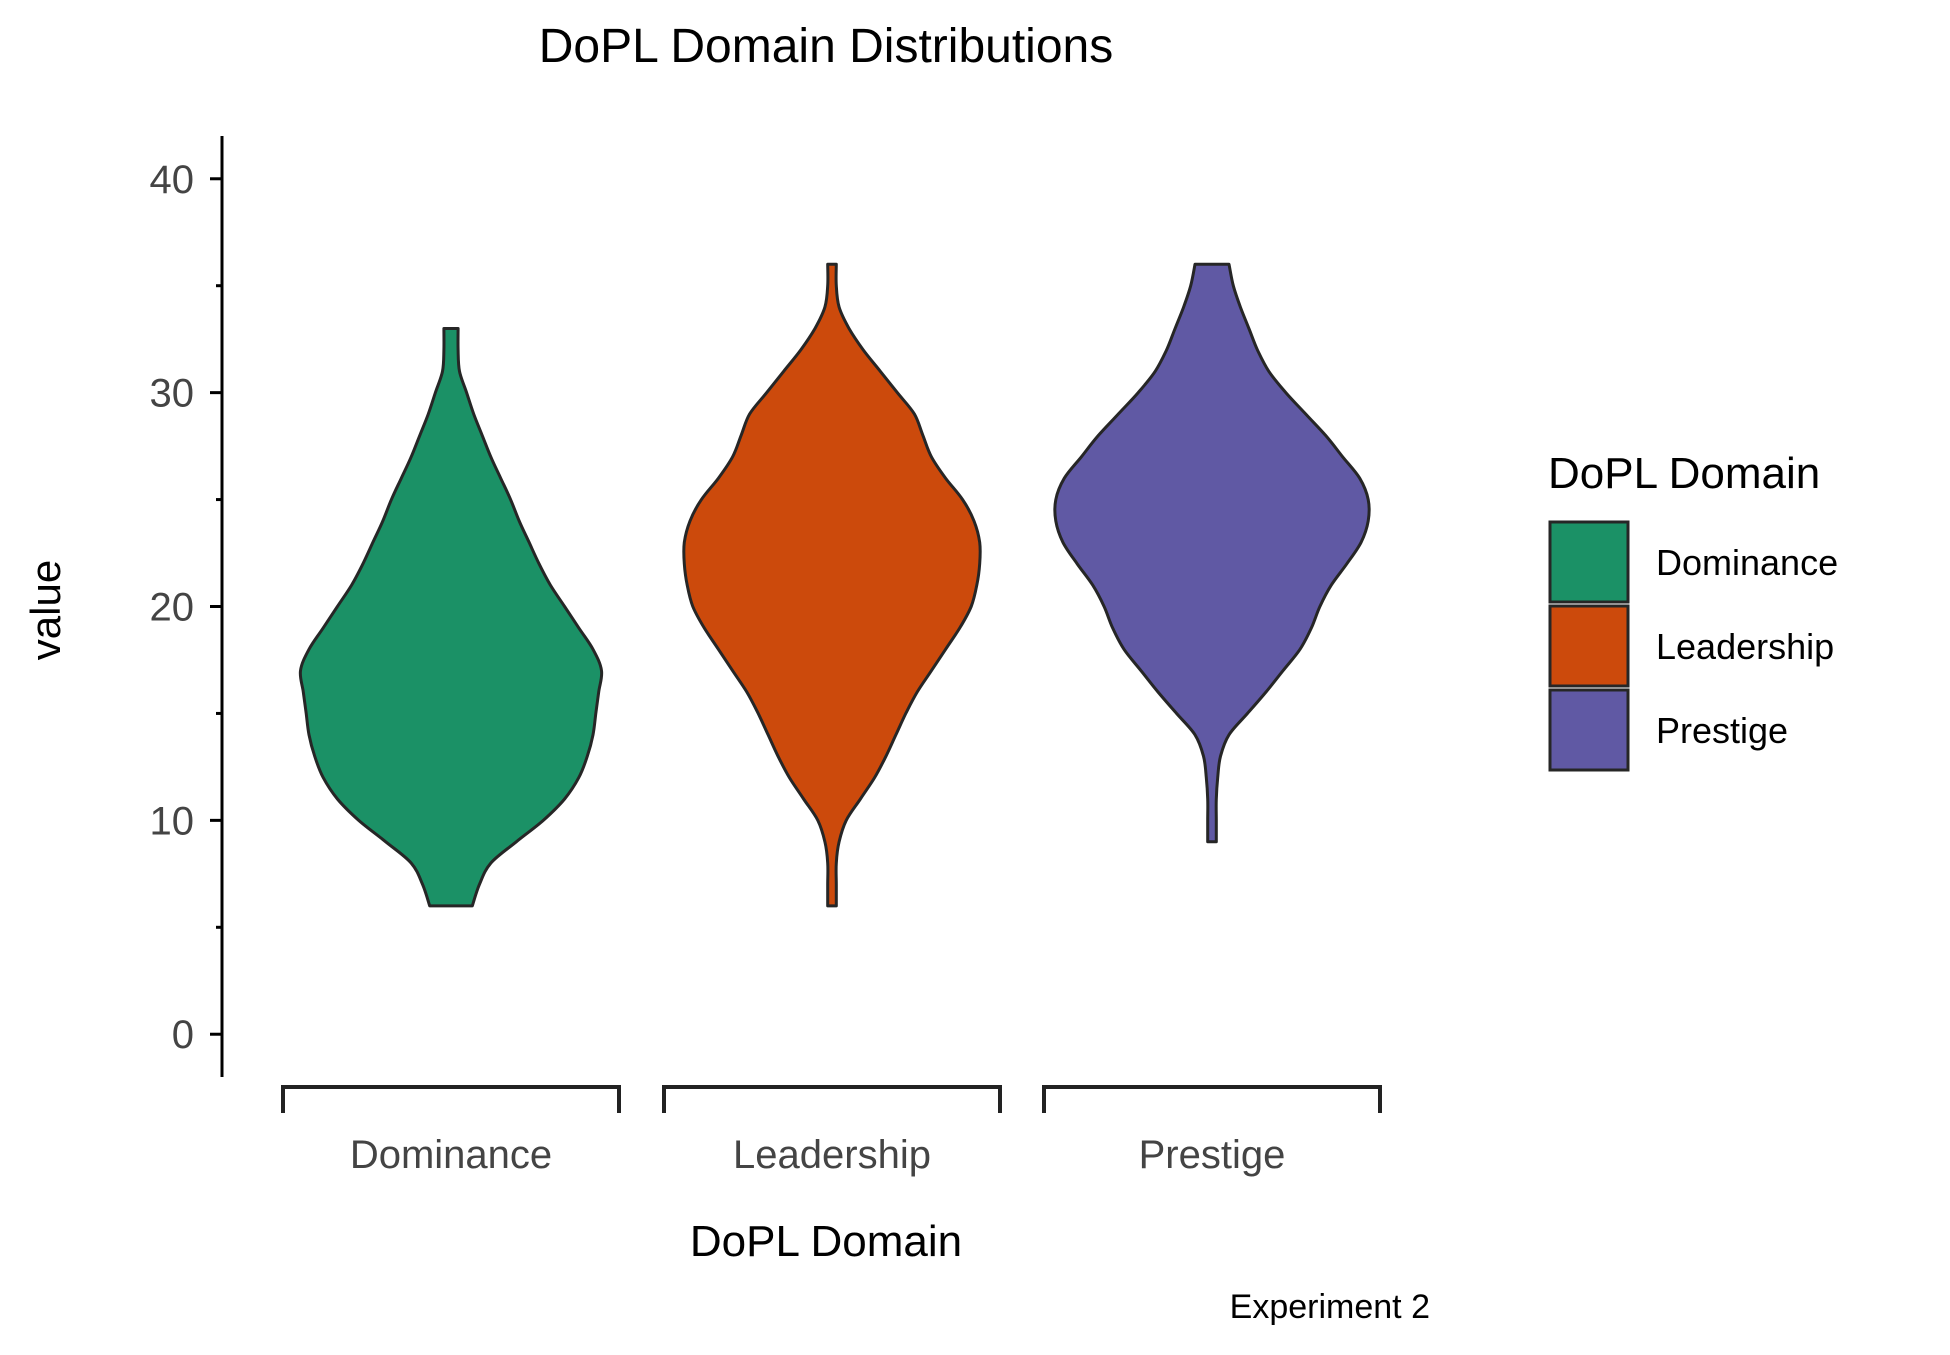  What do you see at coordinates (1747, 562) in the screenshot?
I see `legend-label-dominance: Dominance` at bounding box center [1747, 562].